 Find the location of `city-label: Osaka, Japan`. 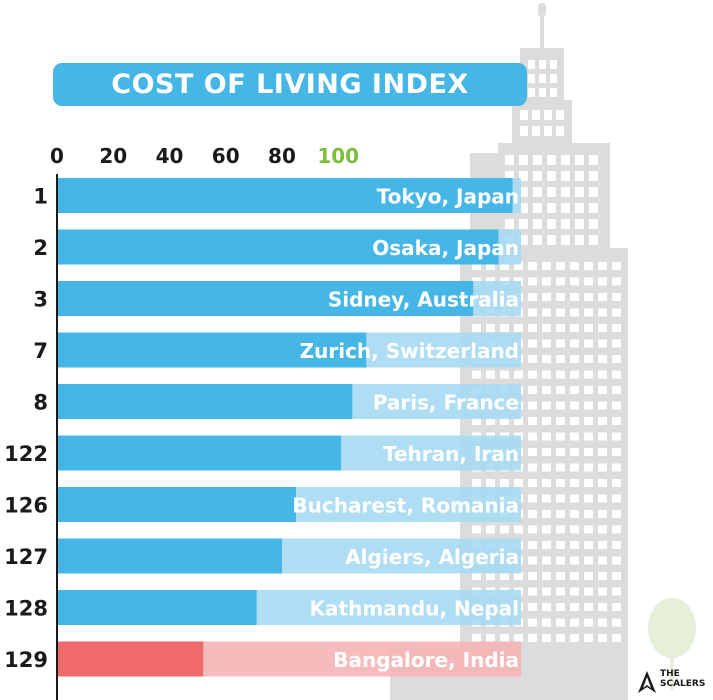

city-label: Osaka, Japan is located at coordinates (445, 248).